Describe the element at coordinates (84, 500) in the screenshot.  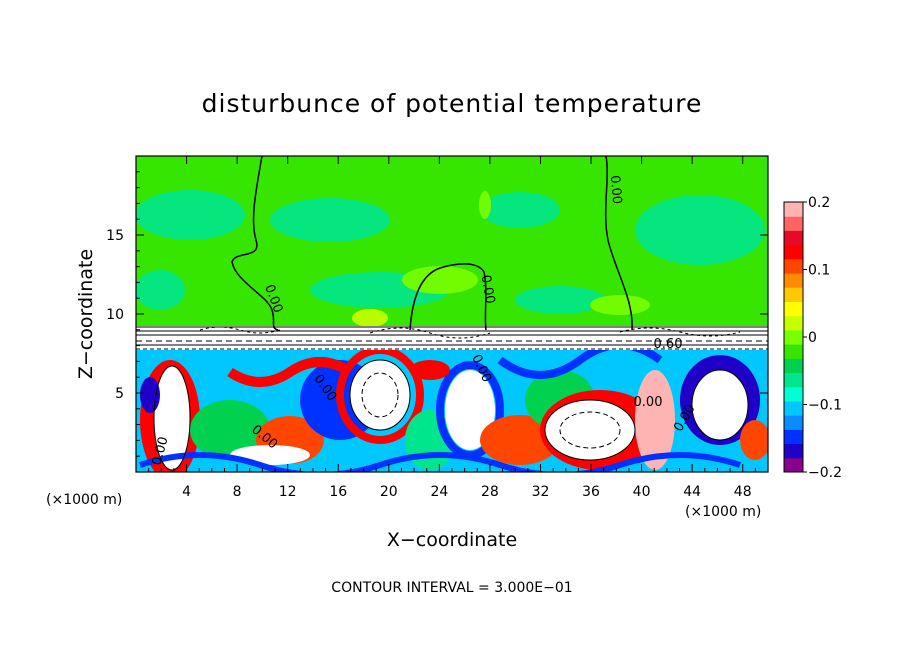
I see `x-unit-label-left: (×1000 m)` at that location.